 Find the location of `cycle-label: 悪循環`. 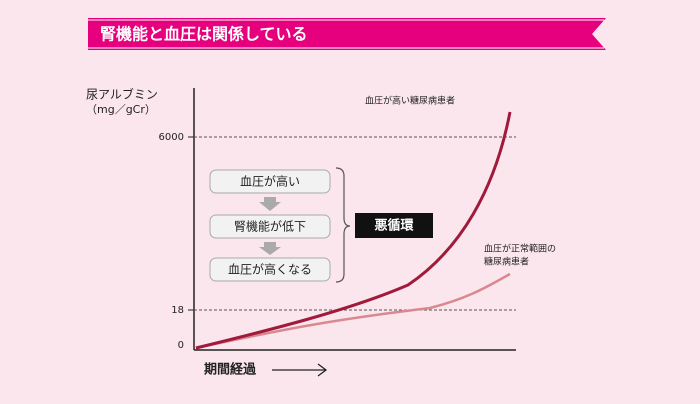

cycle-label: 悪循環 is located at coordinates (394, 226).